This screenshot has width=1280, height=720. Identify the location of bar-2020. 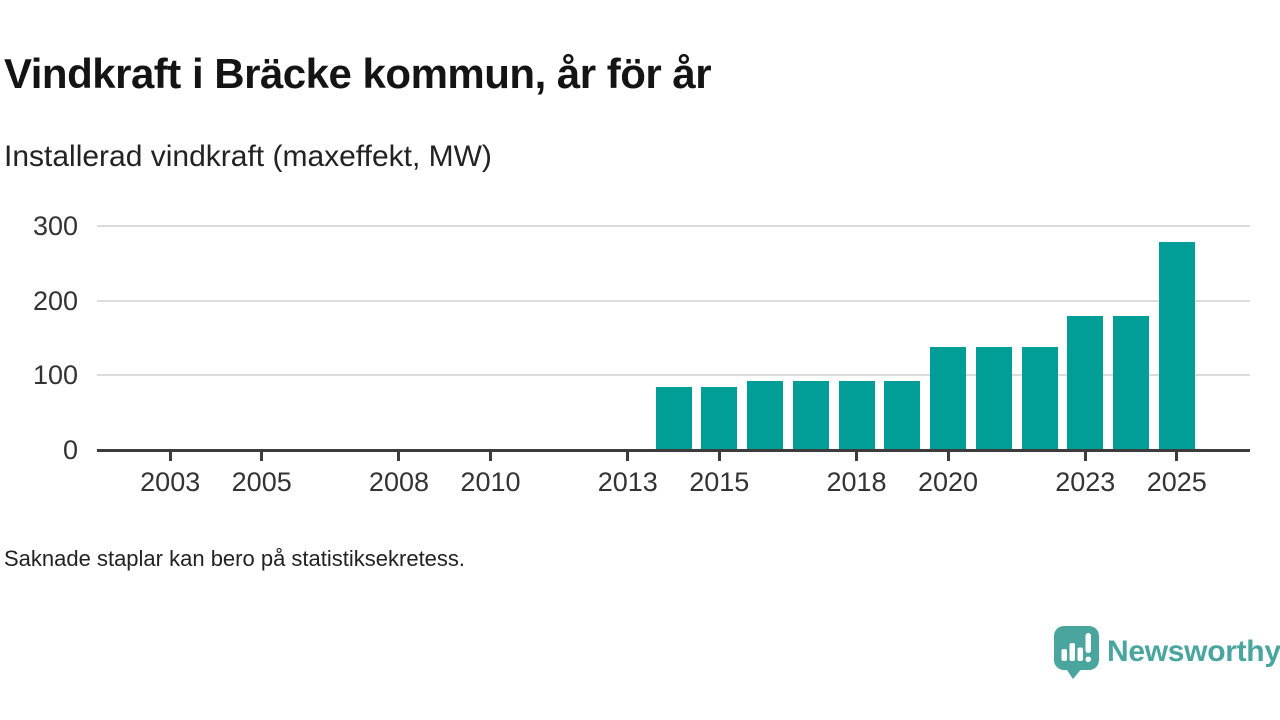
(948, 398).